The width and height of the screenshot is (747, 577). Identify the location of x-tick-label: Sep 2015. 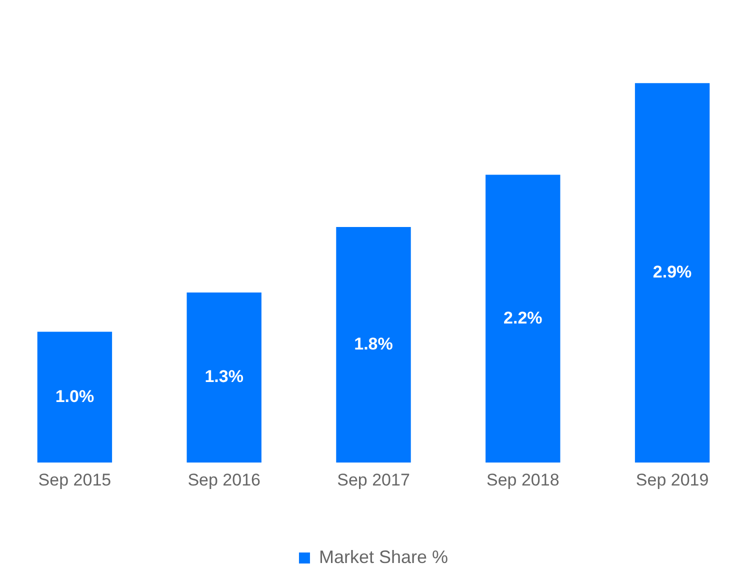
(75, 480).